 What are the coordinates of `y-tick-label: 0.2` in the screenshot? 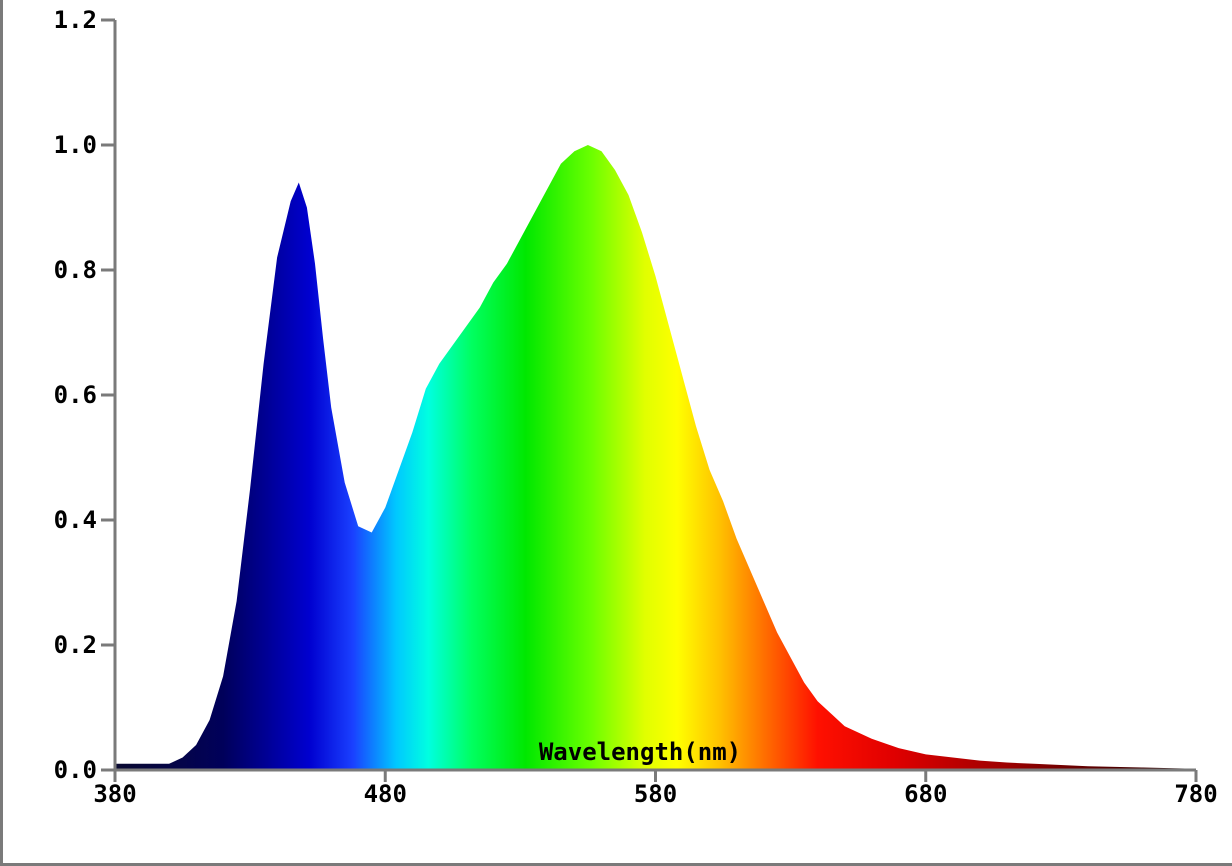 It's located at (75, 645).